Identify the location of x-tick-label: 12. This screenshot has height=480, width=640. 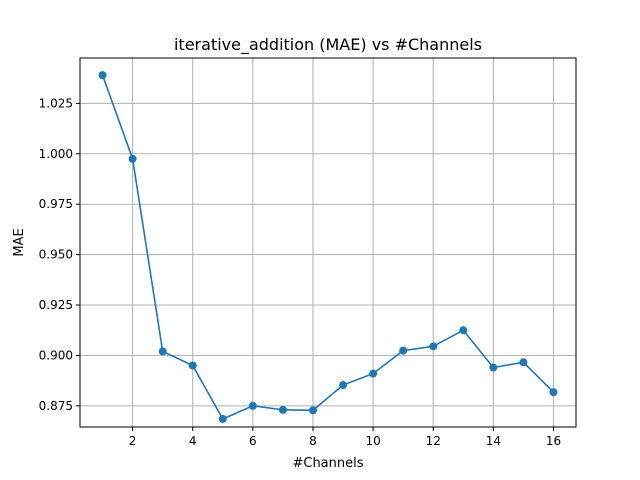
(433, 441).